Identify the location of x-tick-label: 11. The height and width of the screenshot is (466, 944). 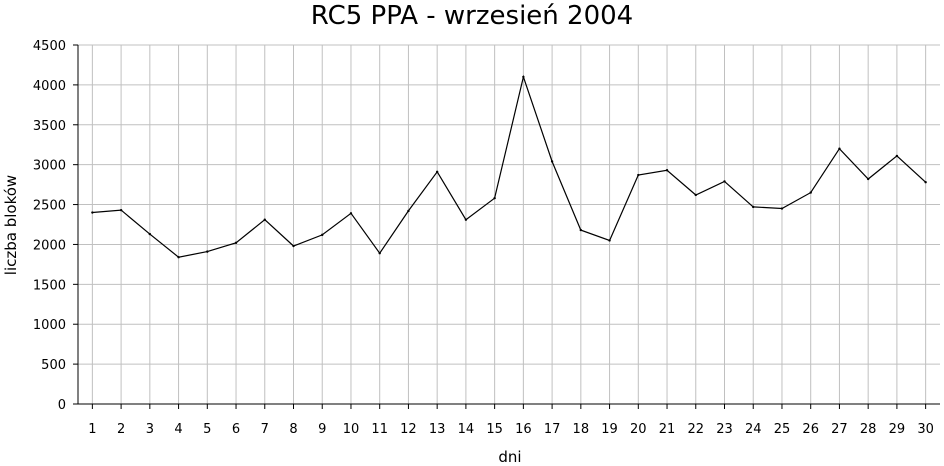
(379, 429).